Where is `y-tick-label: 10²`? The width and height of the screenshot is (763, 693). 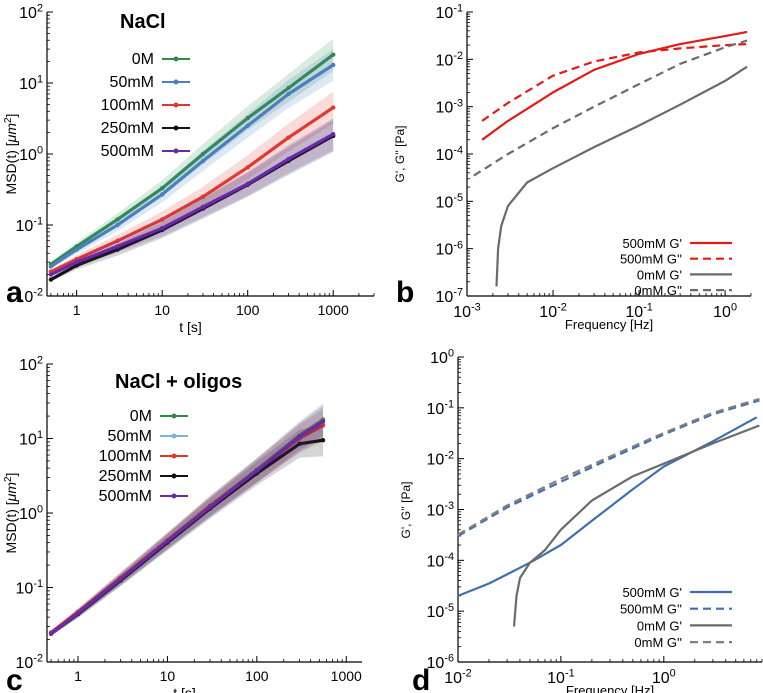 y-tick-label: 10² is located at coordinates (31, 12).